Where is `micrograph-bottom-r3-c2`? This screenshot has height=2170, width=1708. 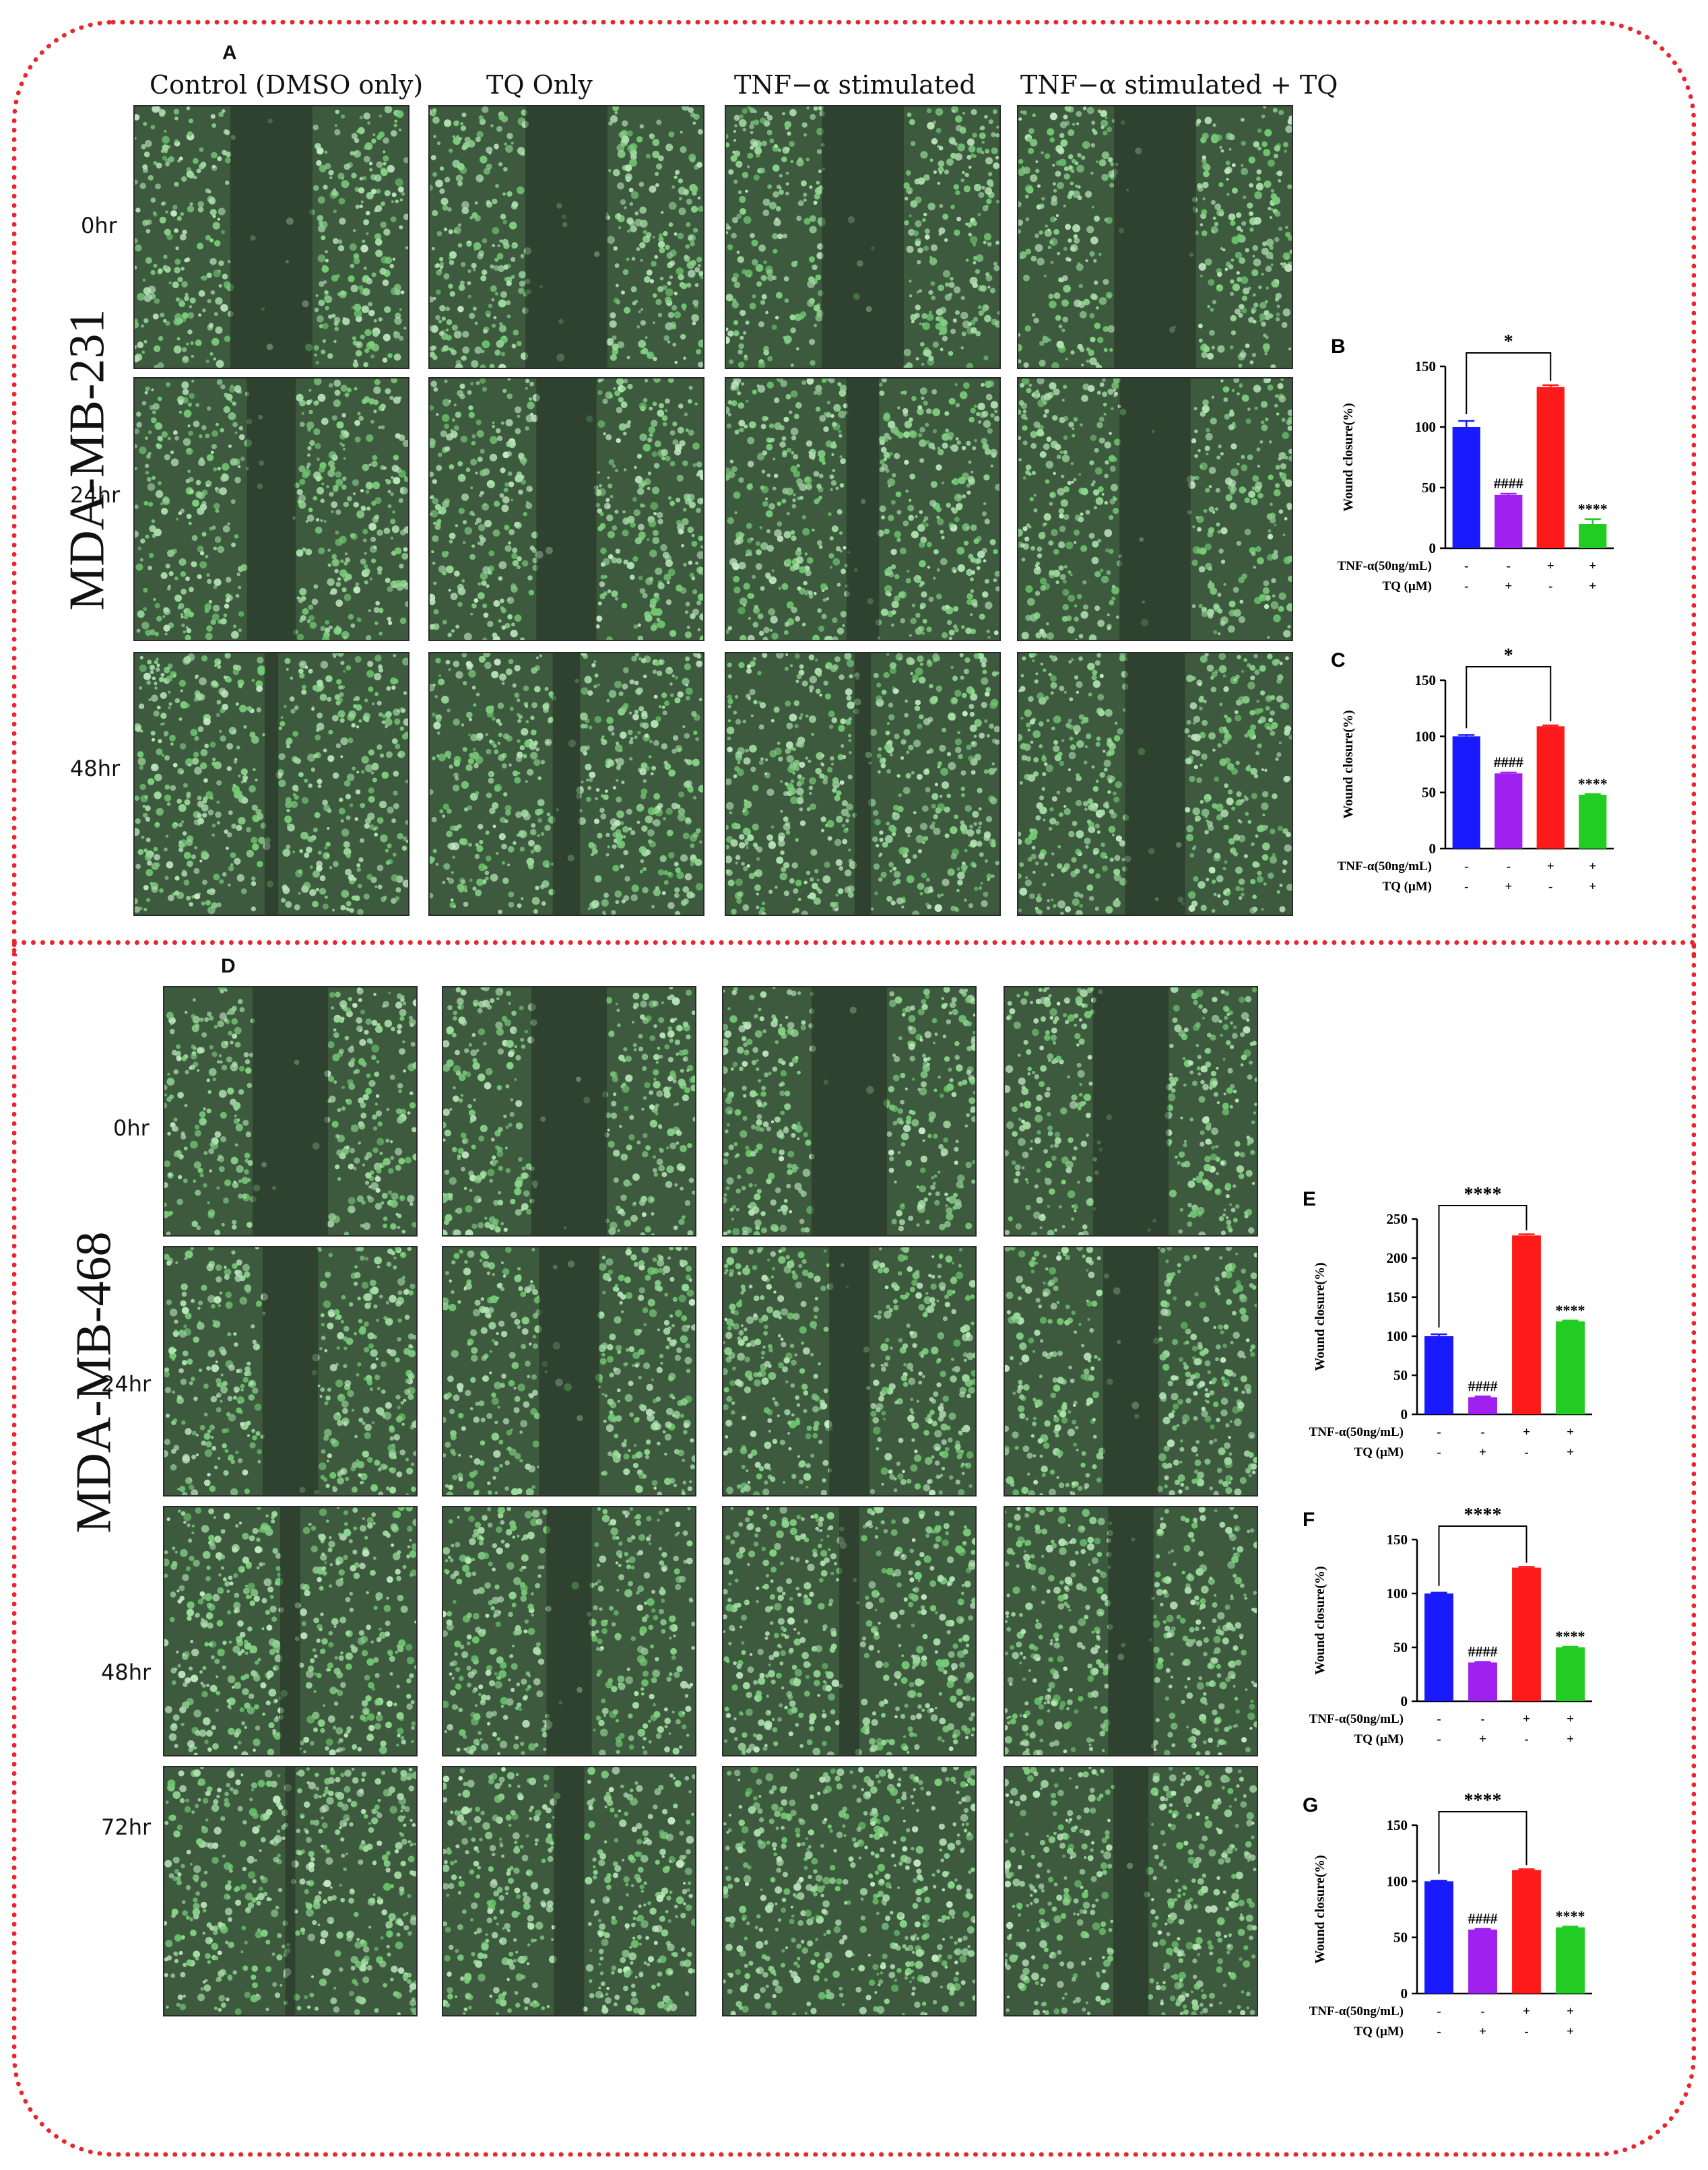
micrograph-bottom-r3-c2 is located at coordinates (849, 1891).